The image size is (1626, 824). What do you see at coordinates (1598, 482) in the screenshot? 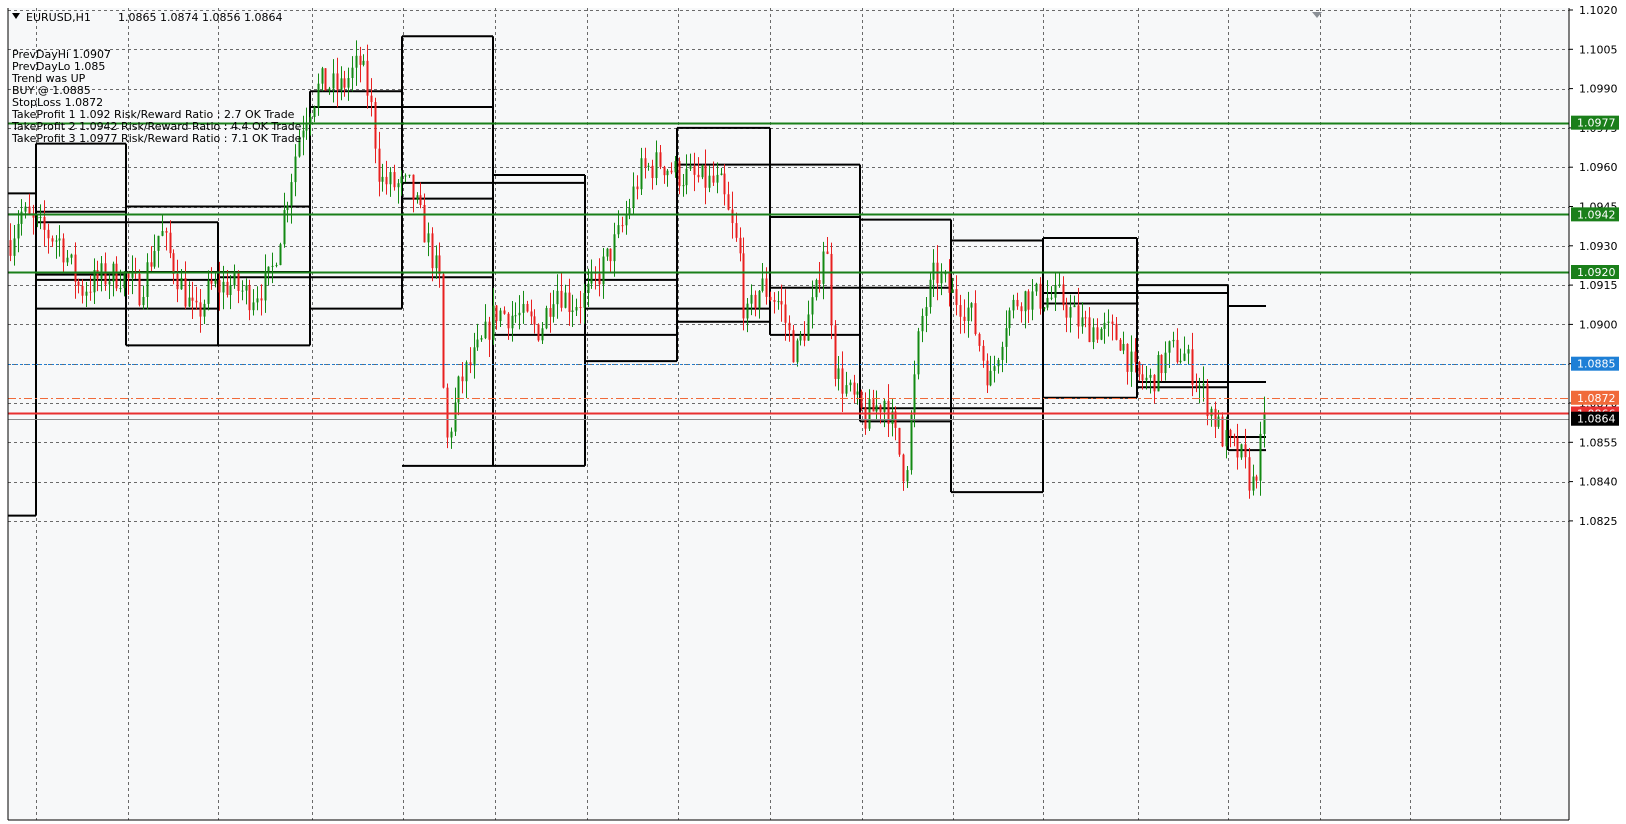
I see `axis-tick-label: 1.0840` at bounding box center [1598, 482].